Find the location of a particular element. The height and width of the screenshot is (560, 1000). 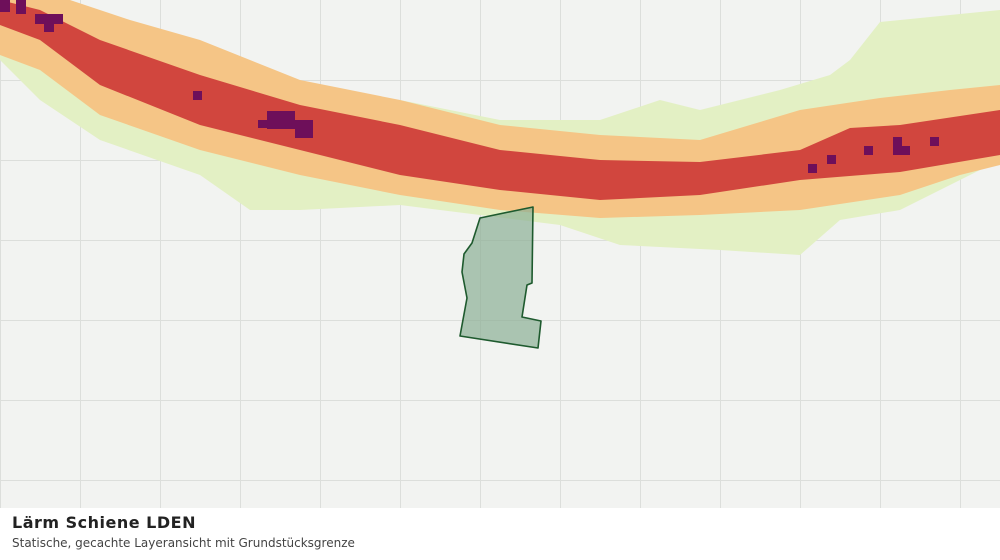

map-title: Lärm Schiene LDEN is located at coordinates (104, 522).